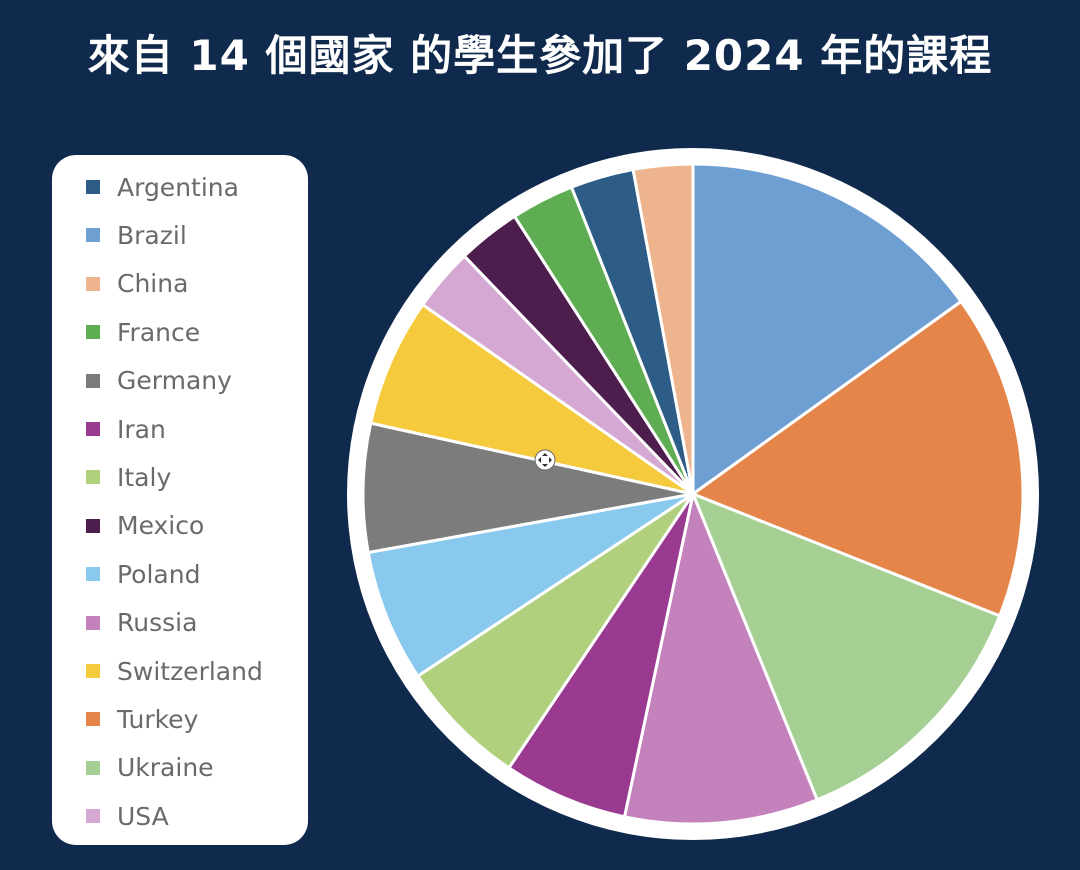  What do you see at coordinates (165, 768) in the screenshot?
I see `legend-label: Ukraine` at bounding box center [165, 768].